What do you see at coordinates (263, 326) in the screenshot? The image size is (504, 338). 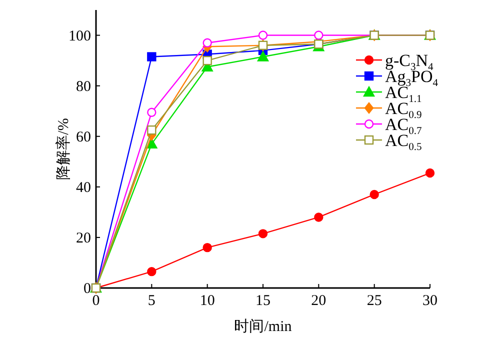 I see `x-axis-title: 时间/min` at bounding box center [263, 326].